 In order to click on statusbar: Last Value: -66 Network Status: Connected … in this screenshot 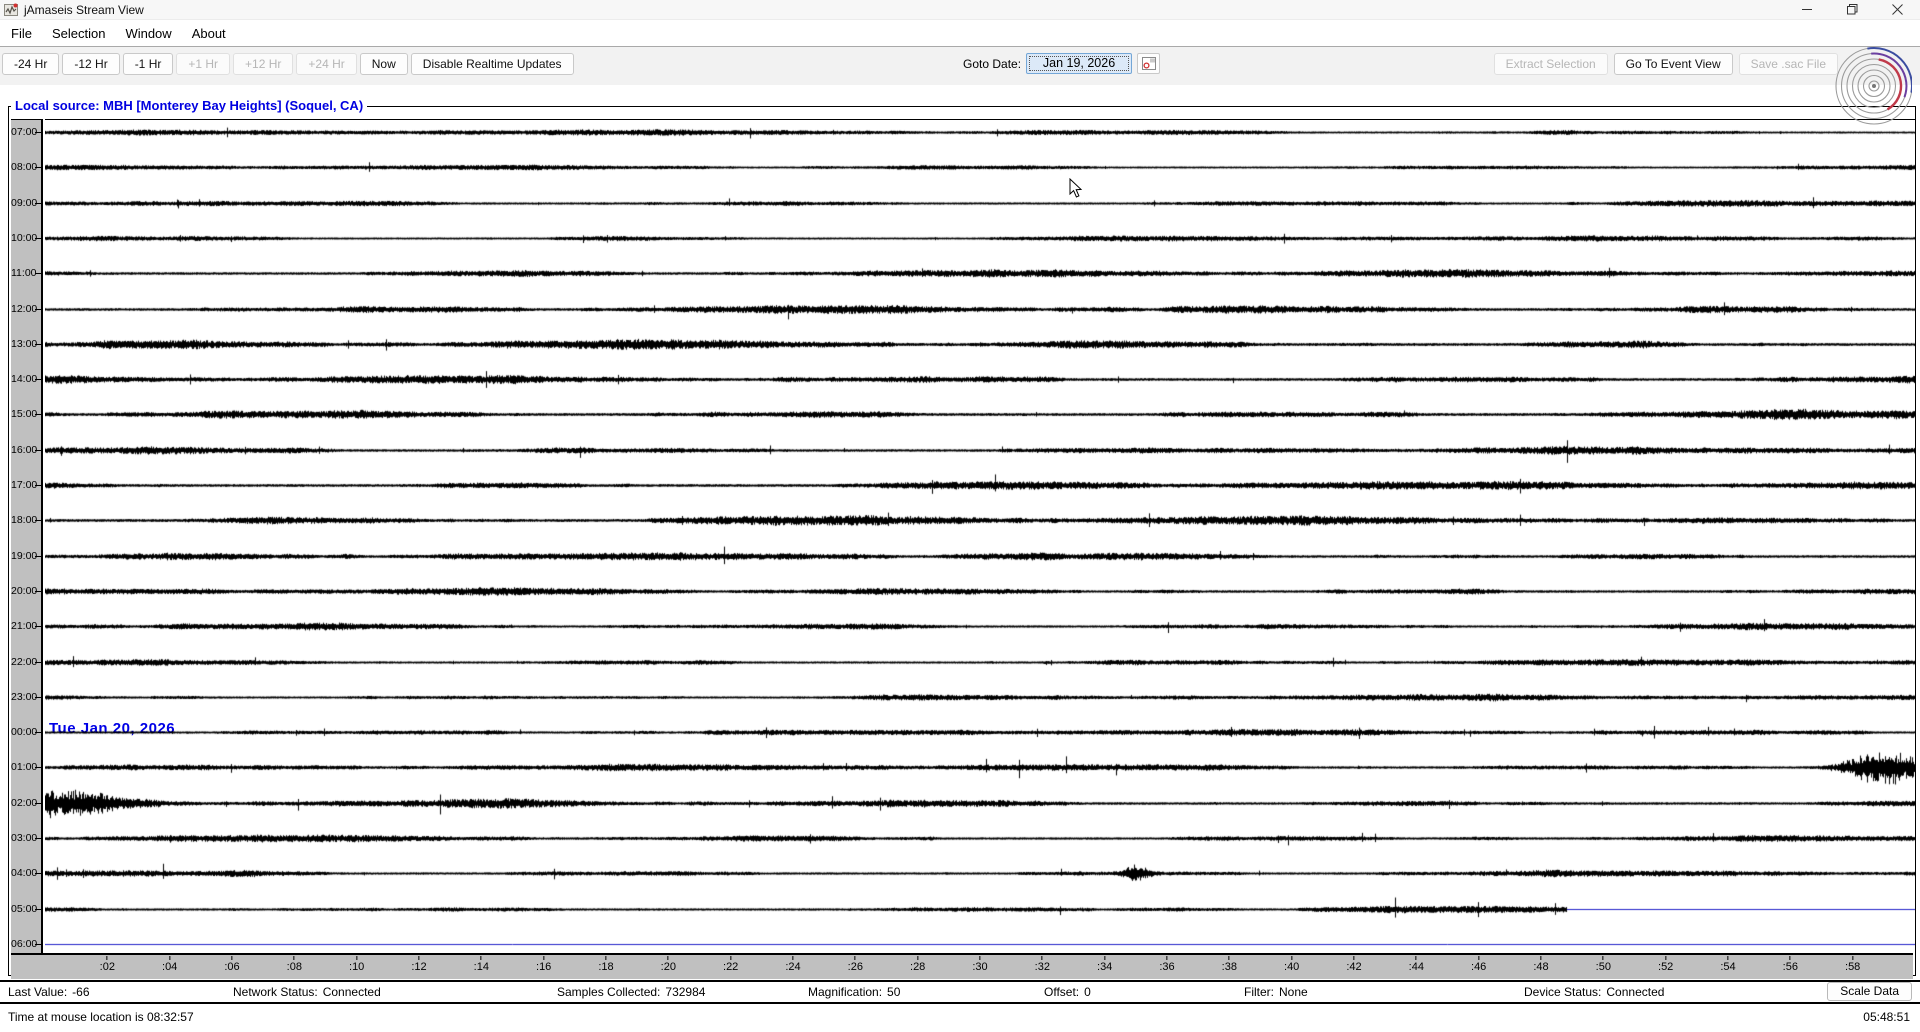, I will do `click(960, 992)`.